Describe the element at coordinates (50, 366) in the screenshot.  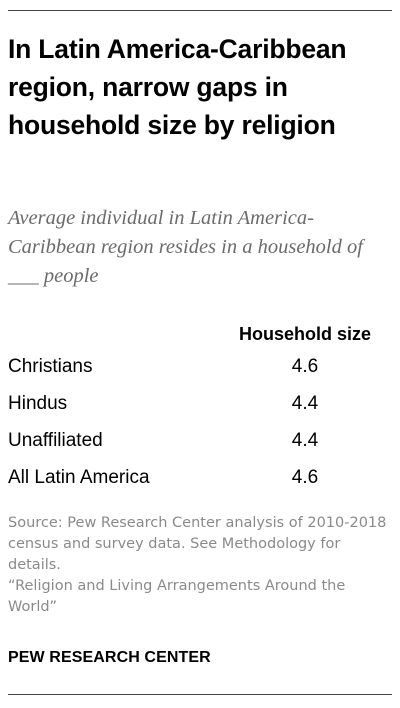
I see `row-label-christians: Christians` at that location.